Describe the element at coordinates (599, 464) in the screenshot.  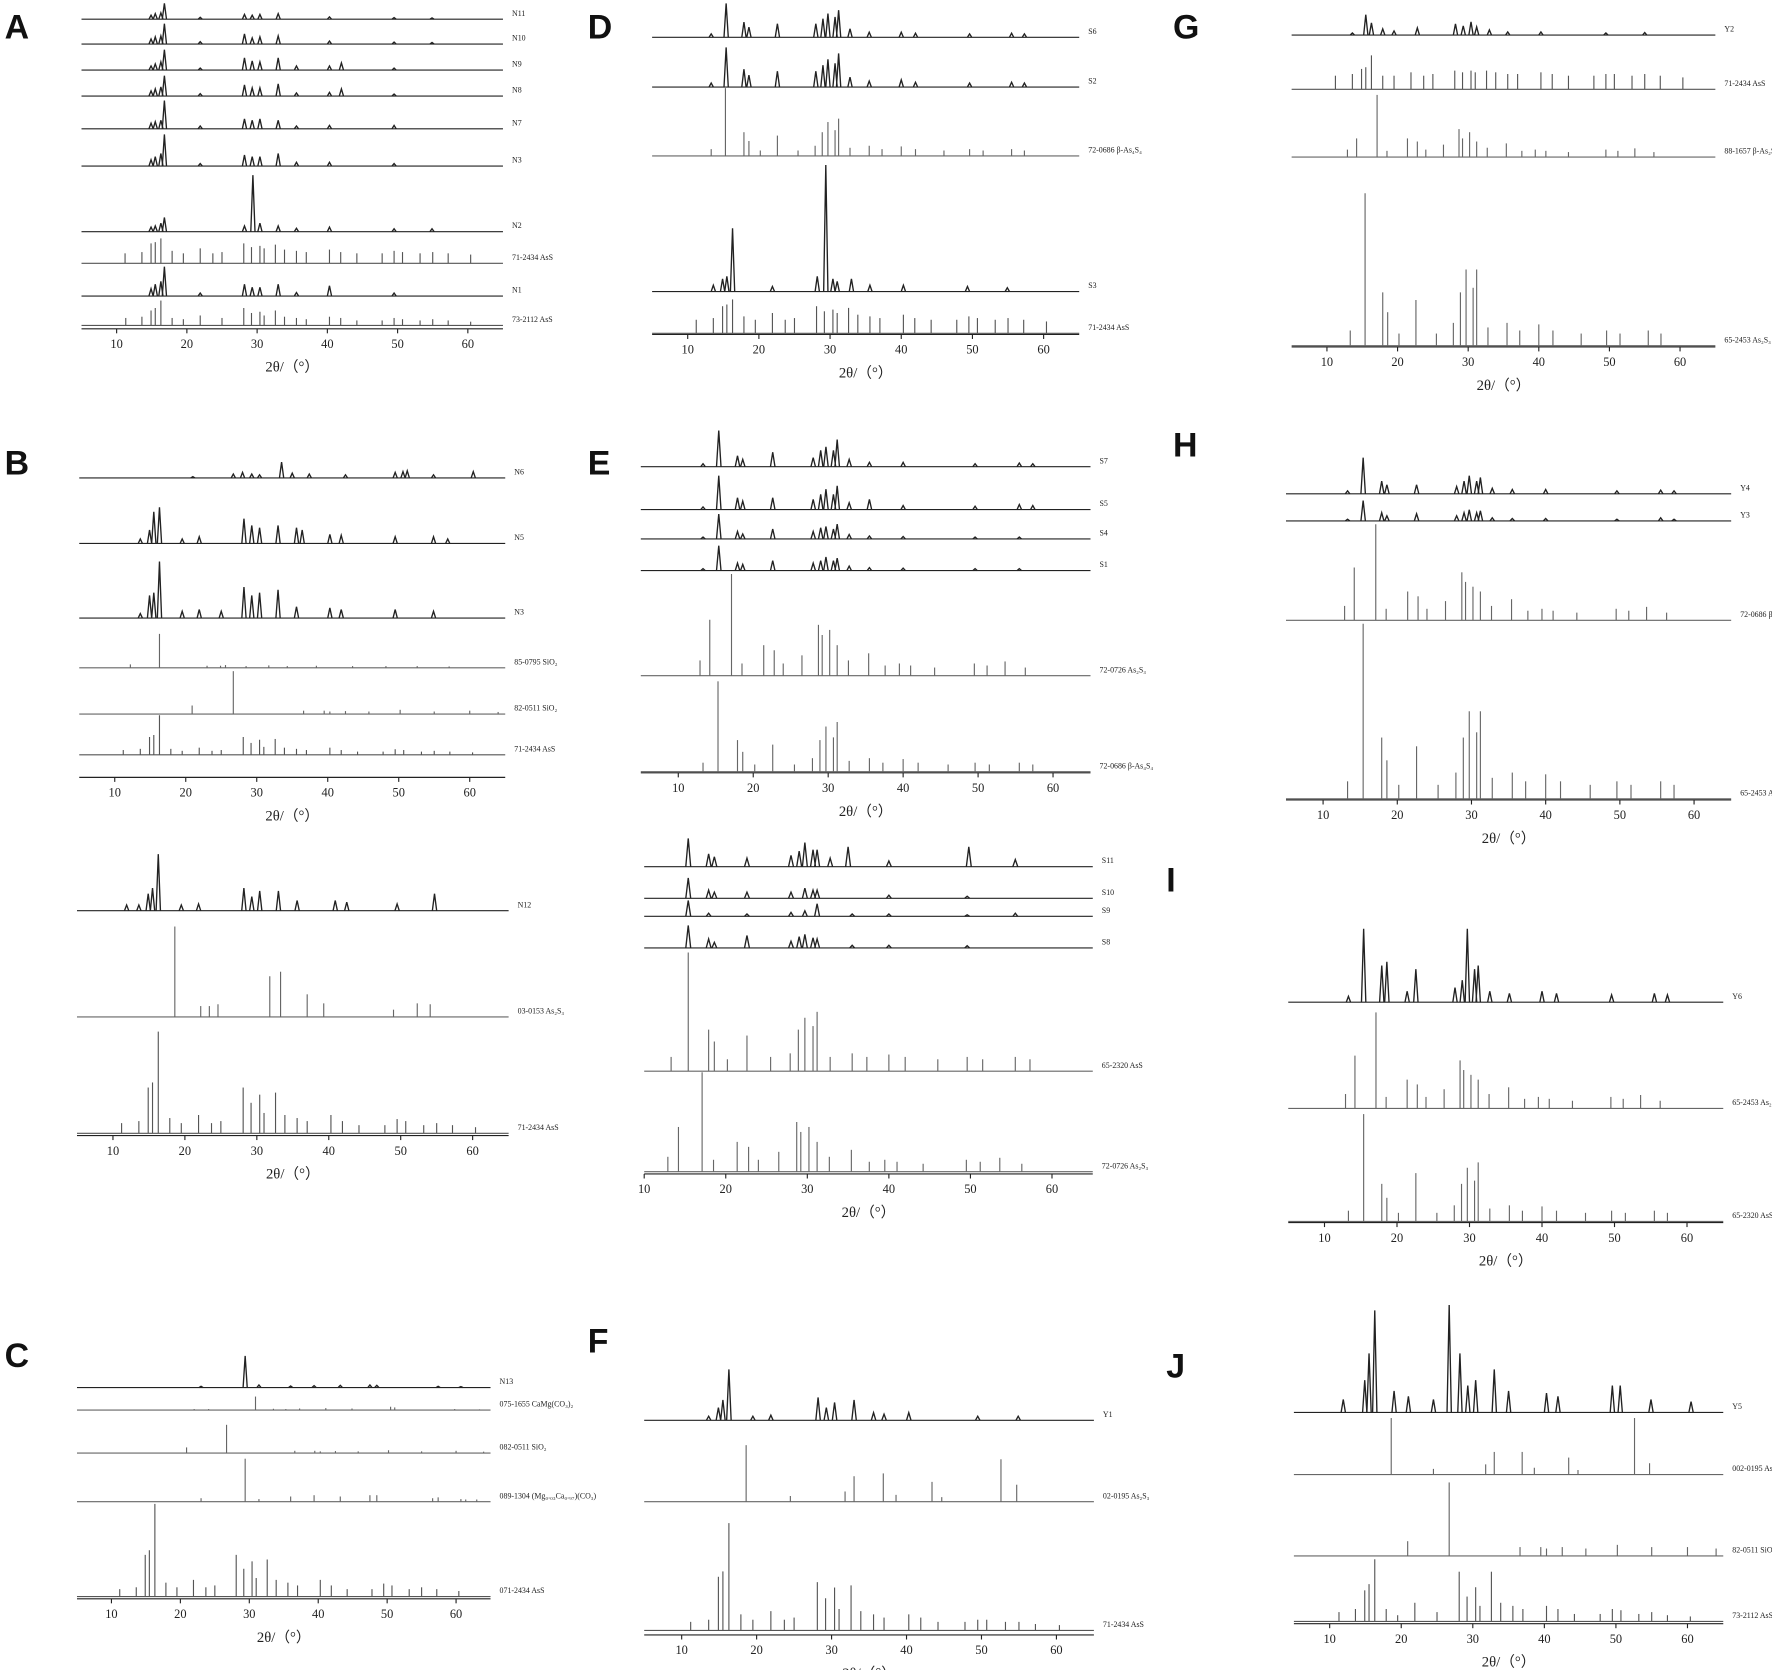
I see `panel-letter: E` at that location.